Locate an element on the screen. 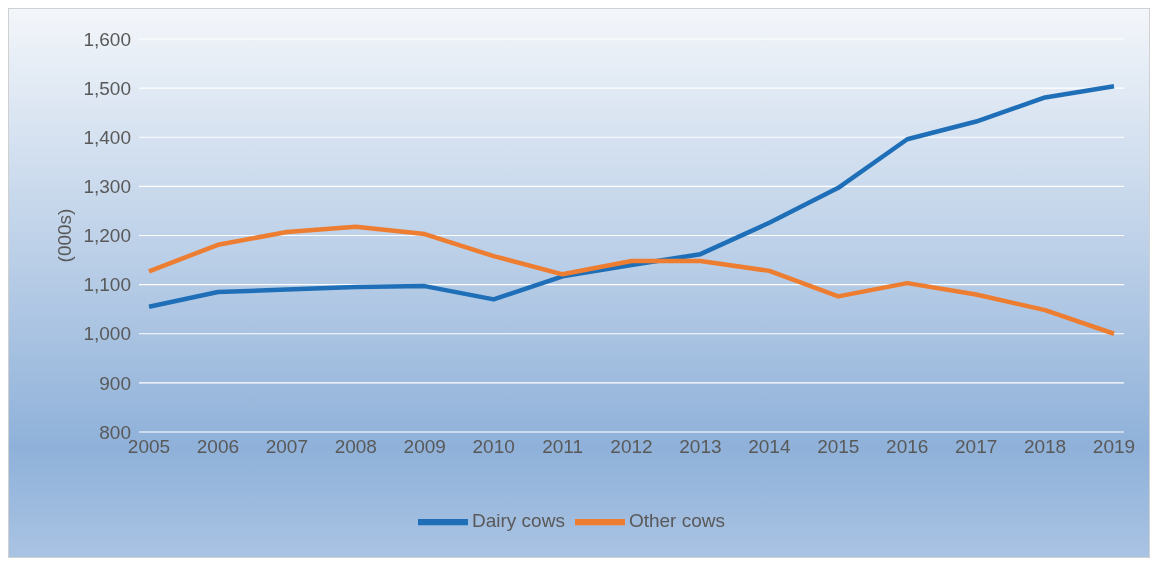  x-tick-label: 2014 is located at coordinates (769, 447).